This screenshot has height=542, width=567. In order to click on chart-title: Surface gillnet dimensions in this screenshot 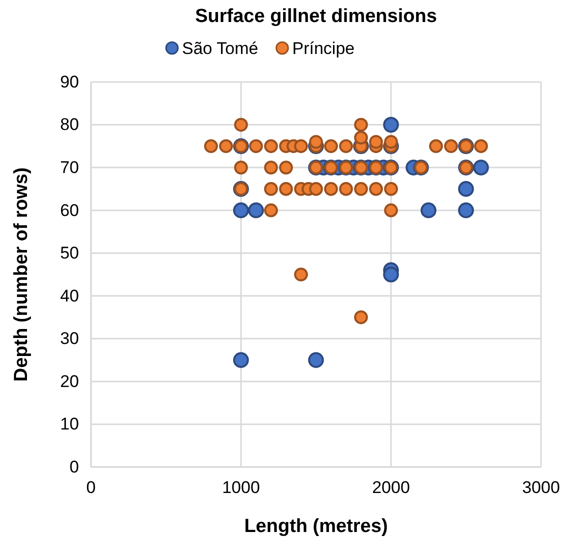, I will do `click(316, 16)`.